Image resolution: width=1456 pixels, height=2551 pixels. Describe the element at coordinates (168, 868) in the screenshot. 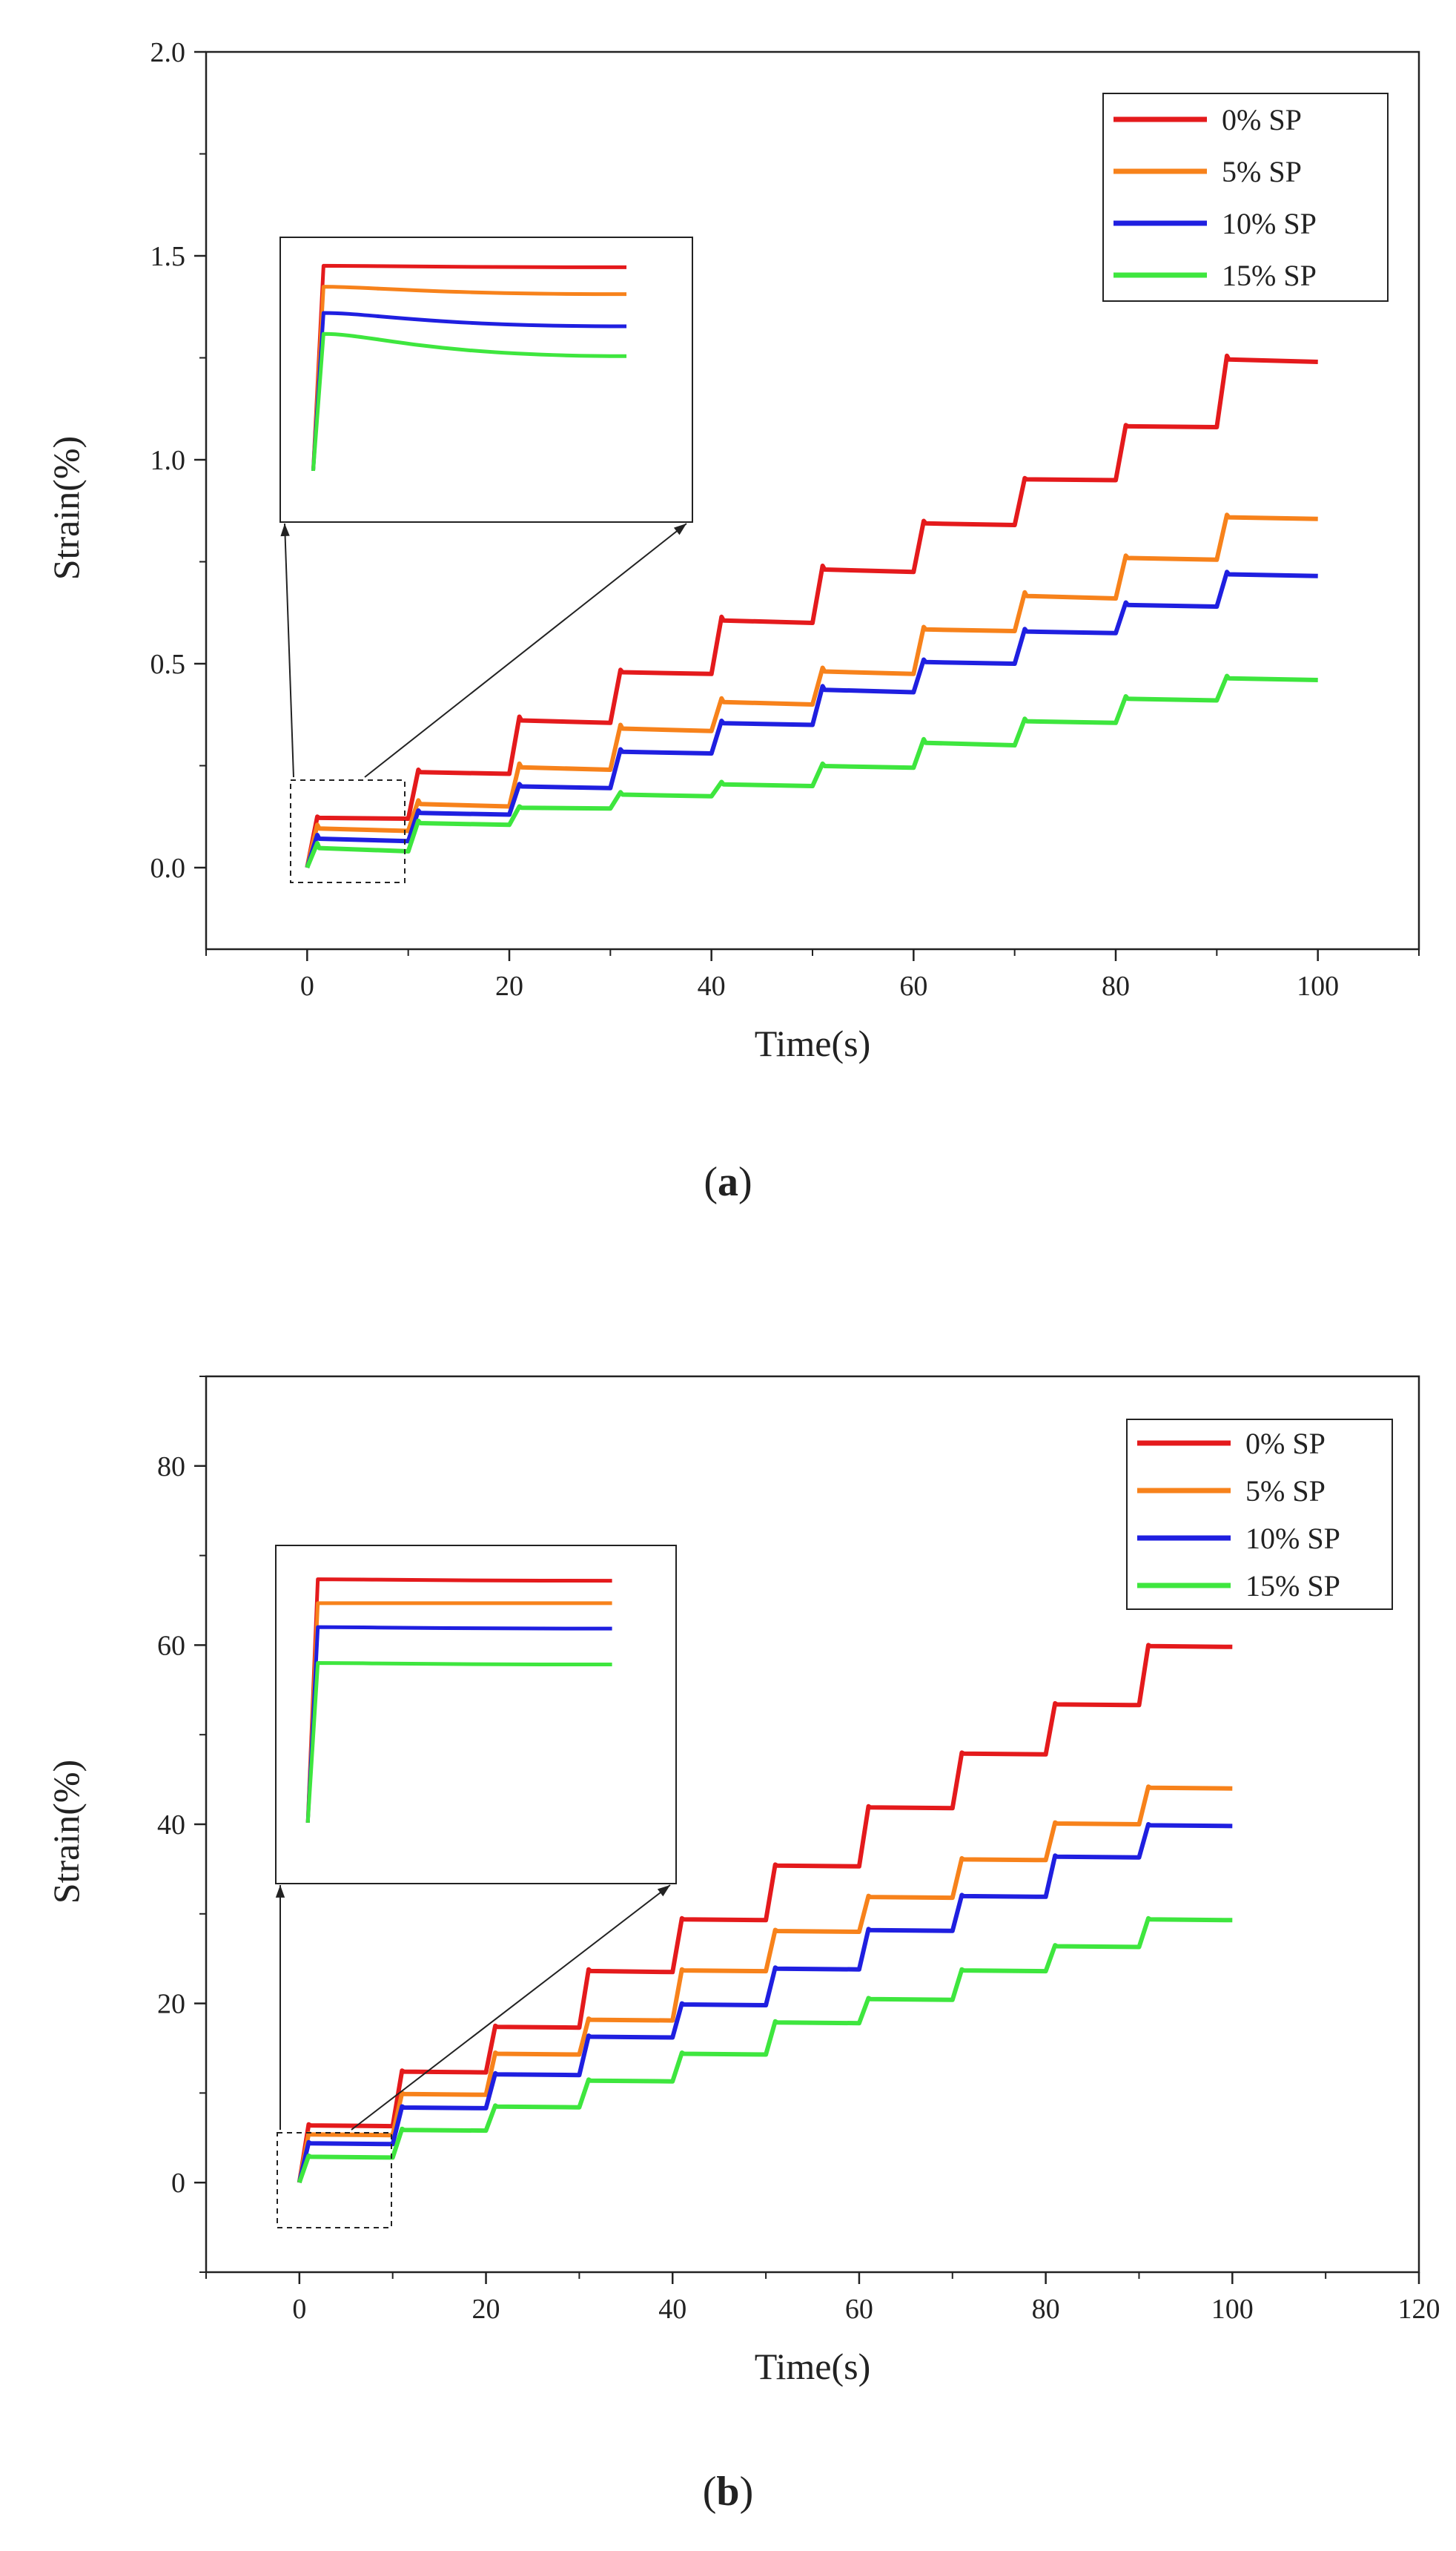

I see `y-tick-label: 0.0` at that location.